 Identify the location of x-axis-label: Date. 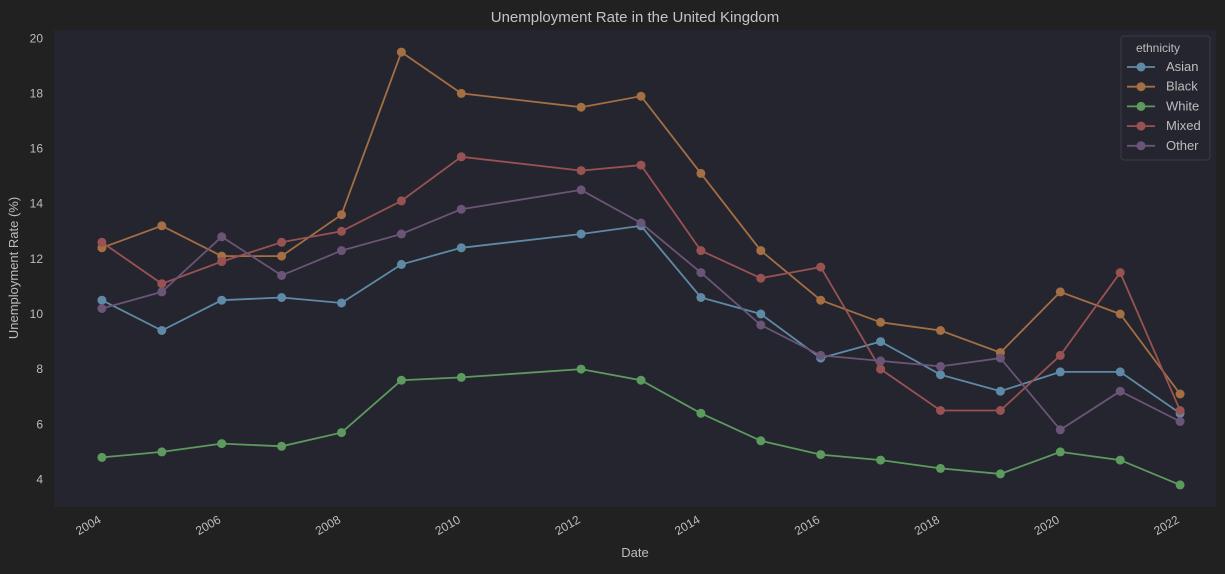
(634, 552).